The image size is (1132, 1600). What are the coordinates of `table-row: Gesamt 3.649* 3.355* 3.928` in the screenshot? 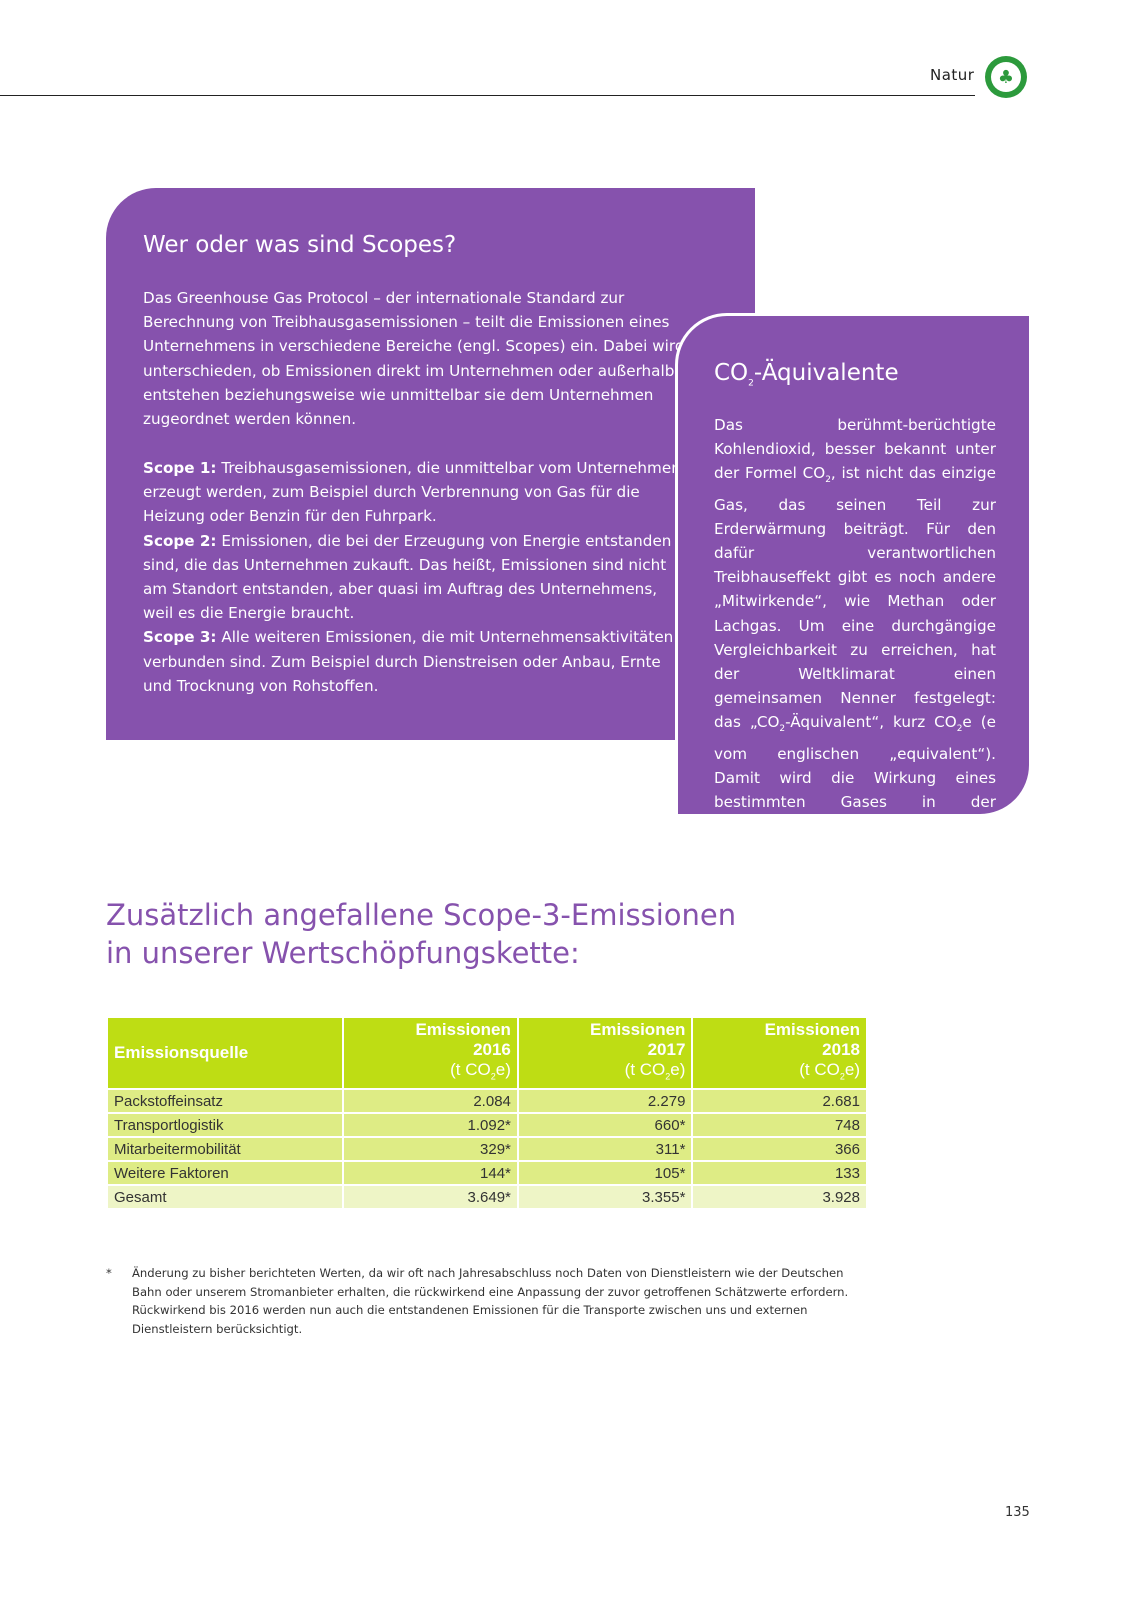 It's located at (486, 1197).